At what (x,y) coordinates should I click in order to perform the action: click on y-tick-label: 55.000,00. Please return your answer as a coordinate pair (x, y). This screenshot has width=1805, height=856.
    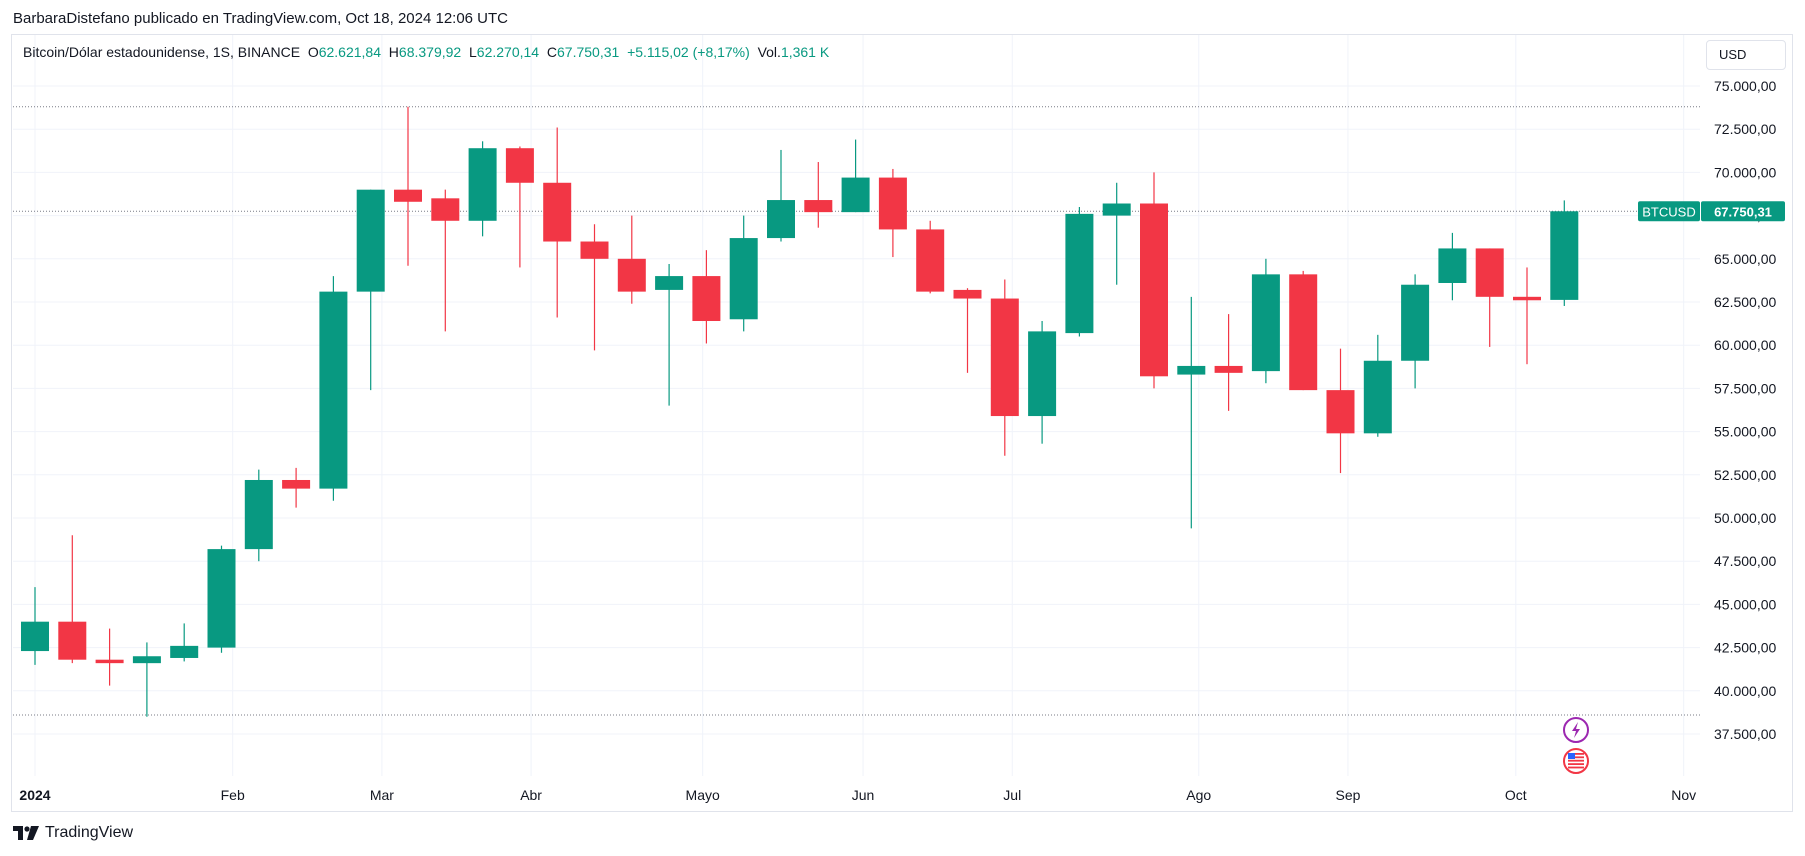
    Looking at the image, I should click on (1745, 432).